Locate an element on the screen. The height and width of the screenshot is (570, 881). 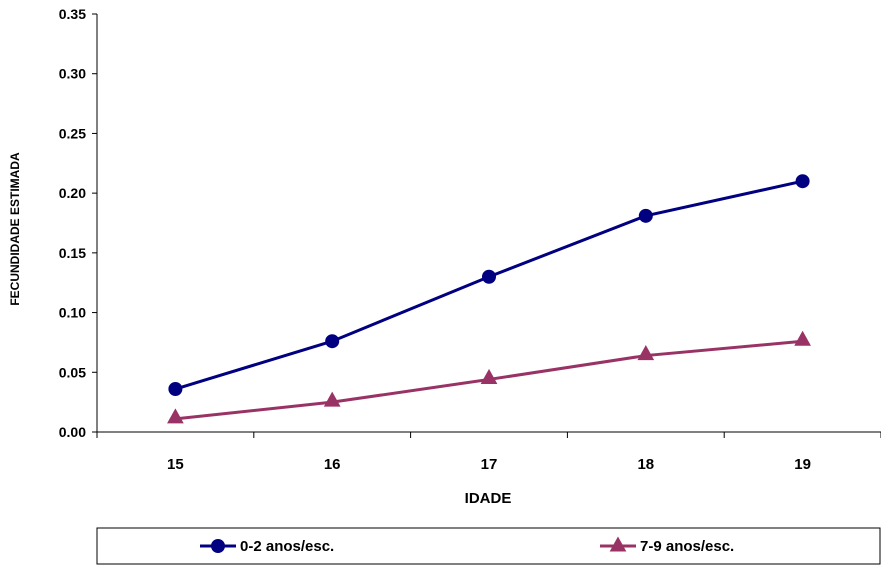
y-tick-label: 0.05 is located at coordinates (72, 372).